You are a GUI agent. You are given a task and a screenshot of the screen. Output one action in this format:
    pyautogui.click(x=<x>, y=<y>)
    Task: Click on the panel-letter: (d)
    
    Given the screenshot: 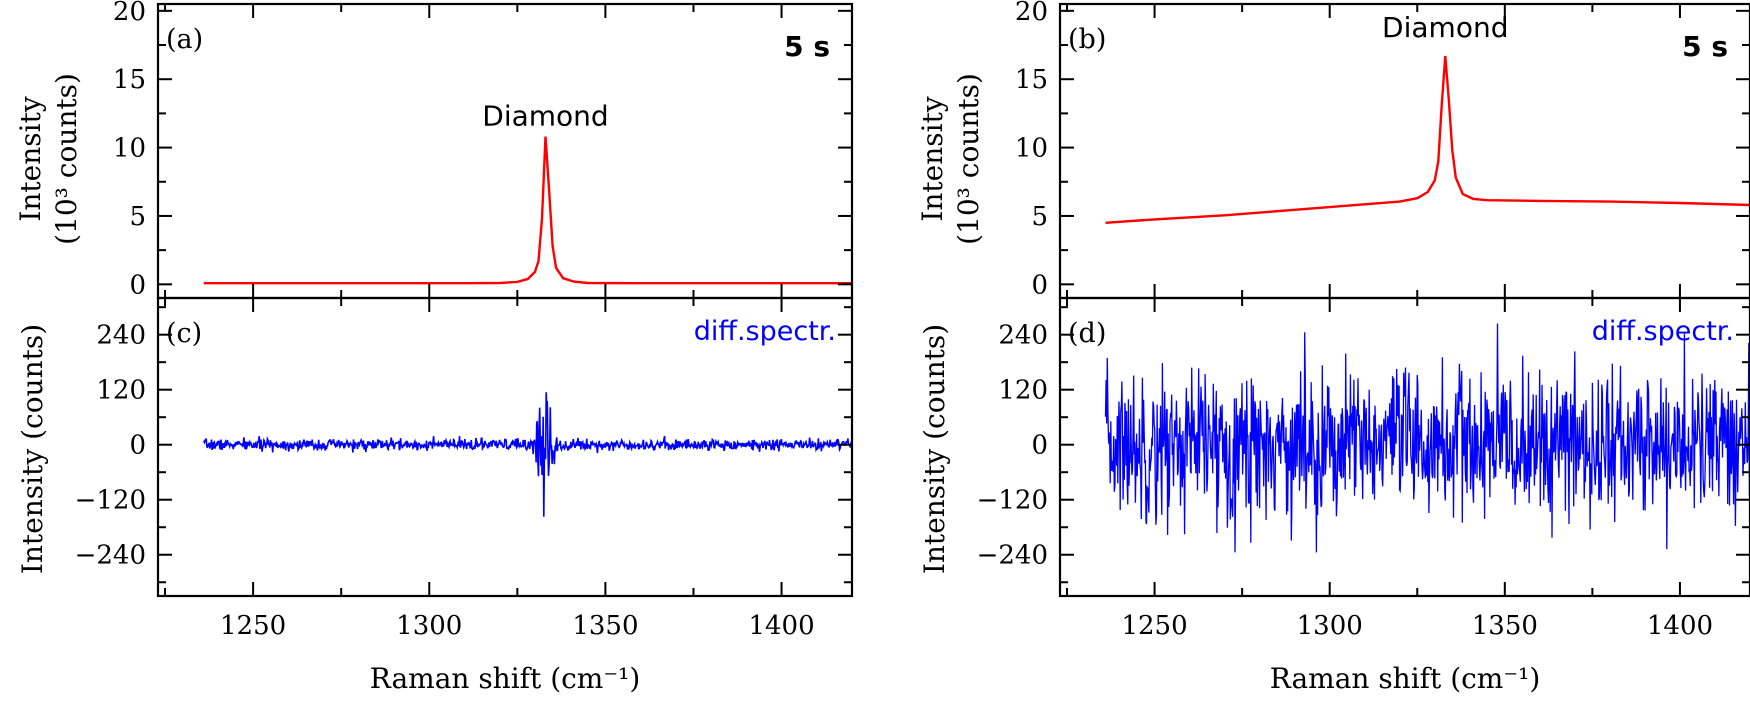 What is the action you would take?
    pyautogui.click(x=1087, y=333)
    